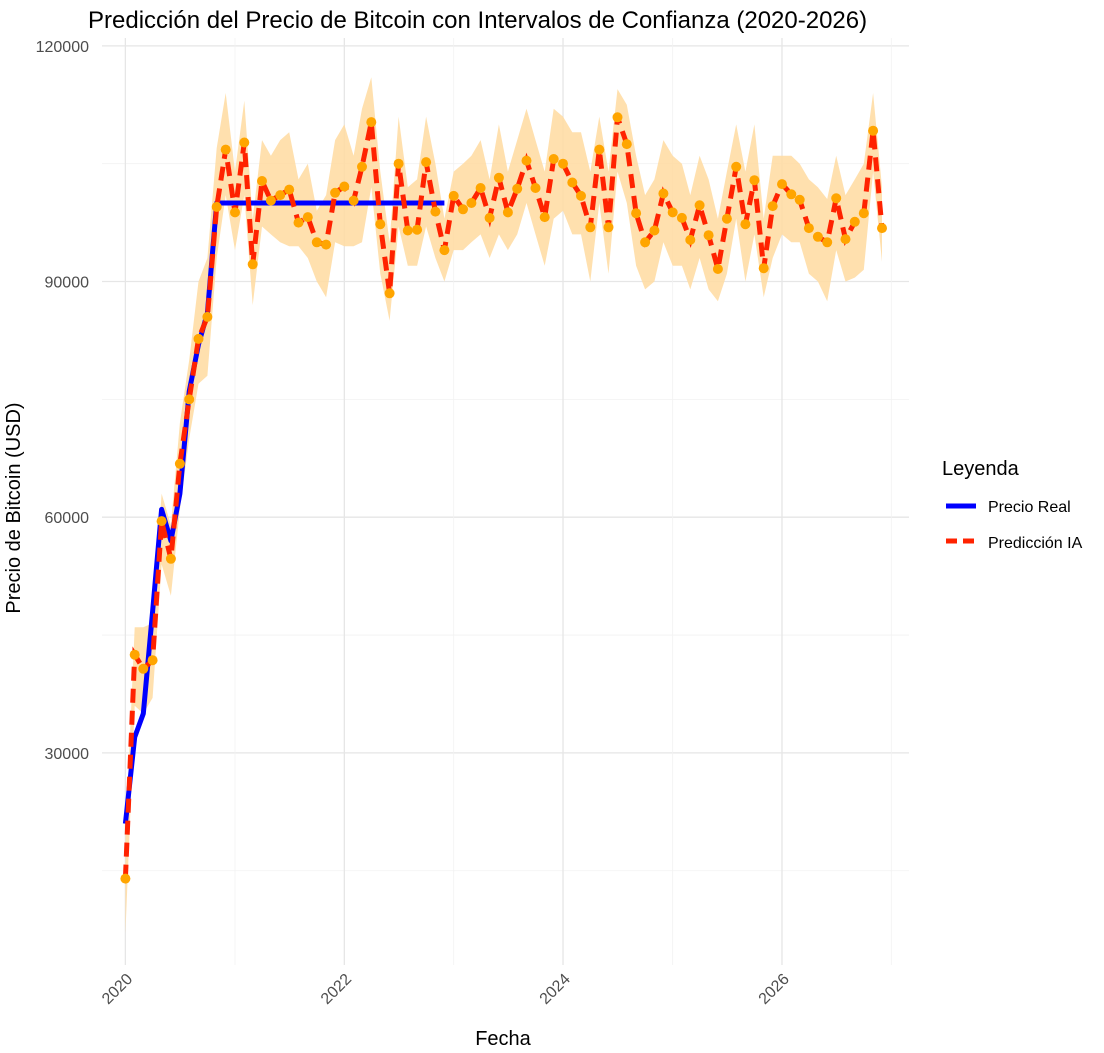 This screenshot has height=1053, width=1104. Describe the element at coordinates (1035, 543) in the screenshot. I see `legend-label-prediction: Predicción IA` at that location.